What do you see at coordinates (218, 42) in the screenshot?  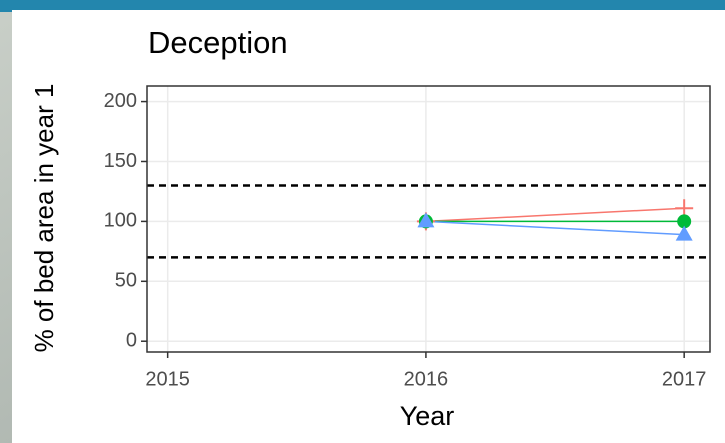 I see `chart-title: Deception` at bounding box center [218, 42].